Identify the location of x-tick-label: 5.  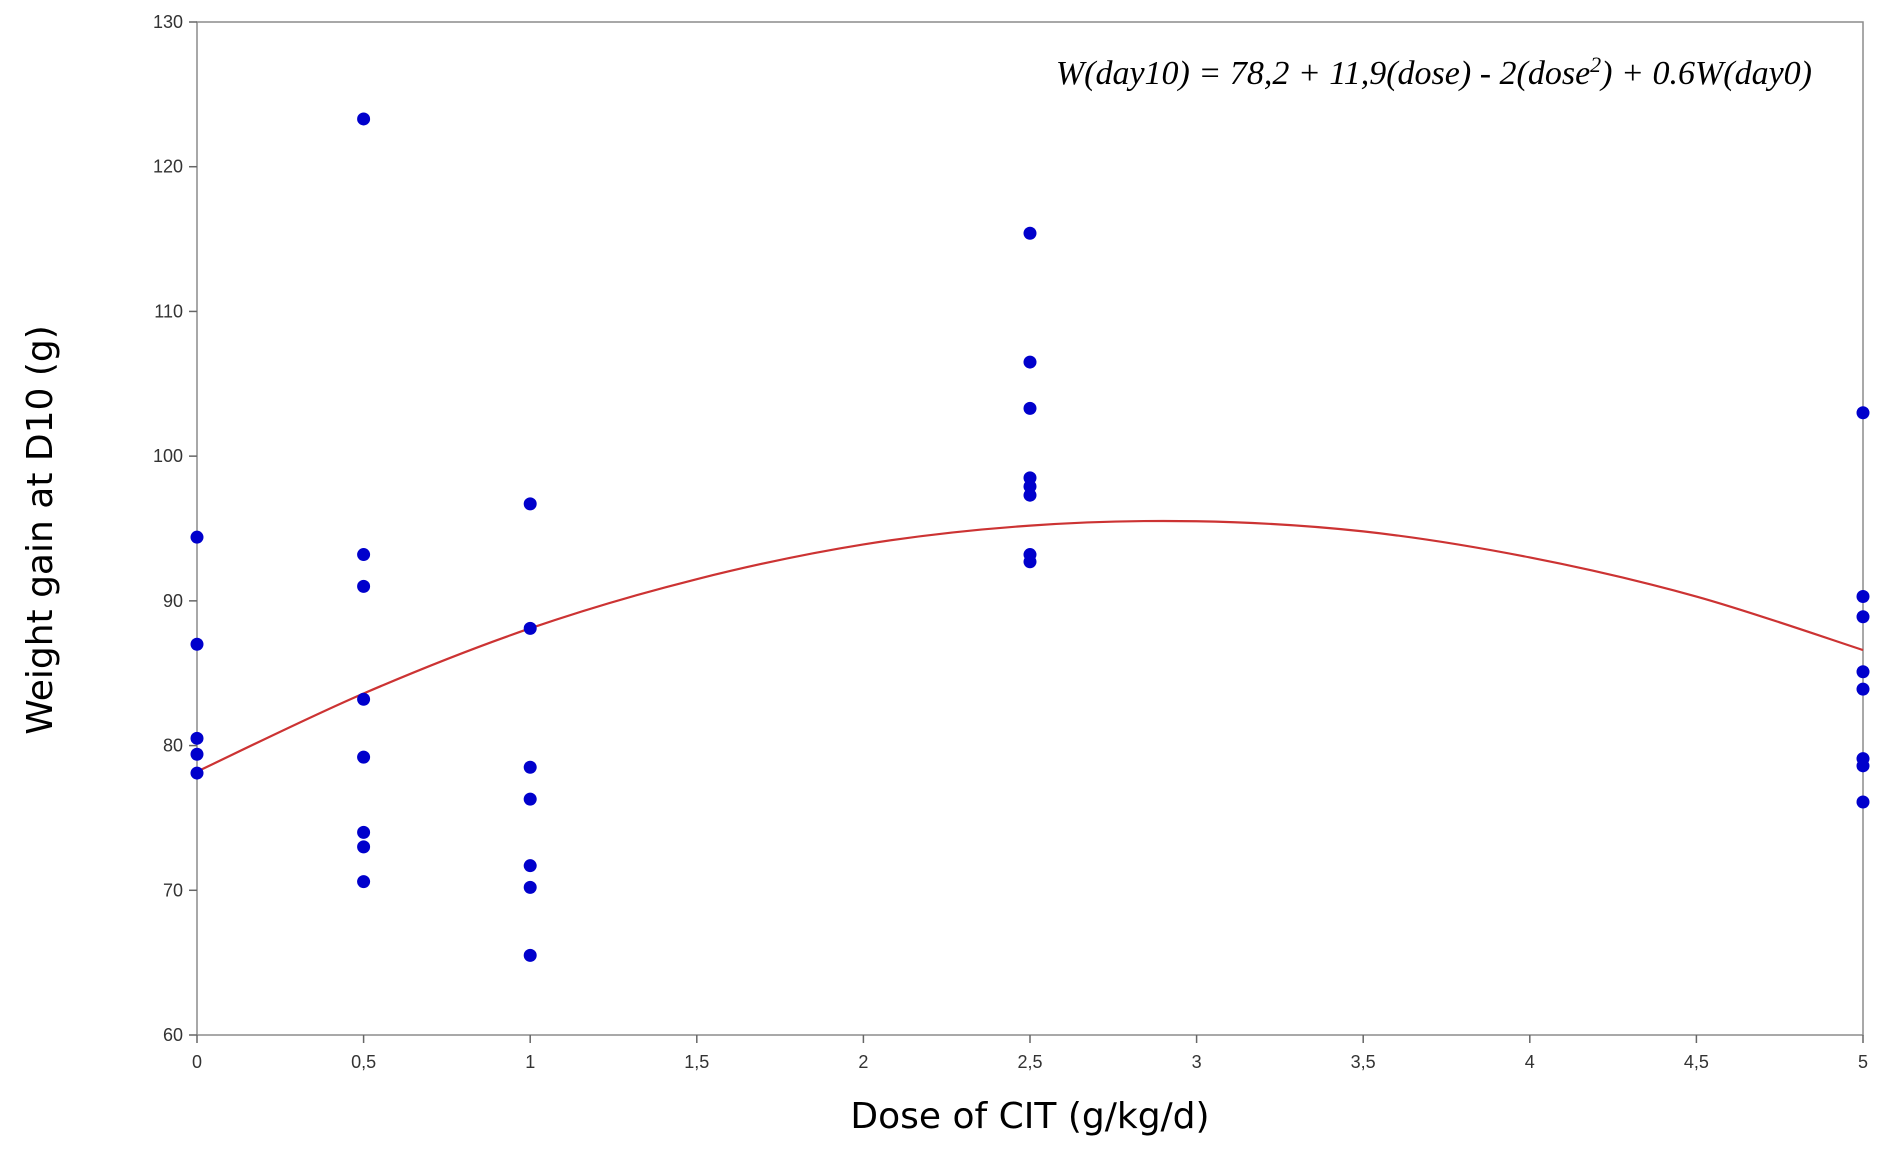
(1863, 1062).